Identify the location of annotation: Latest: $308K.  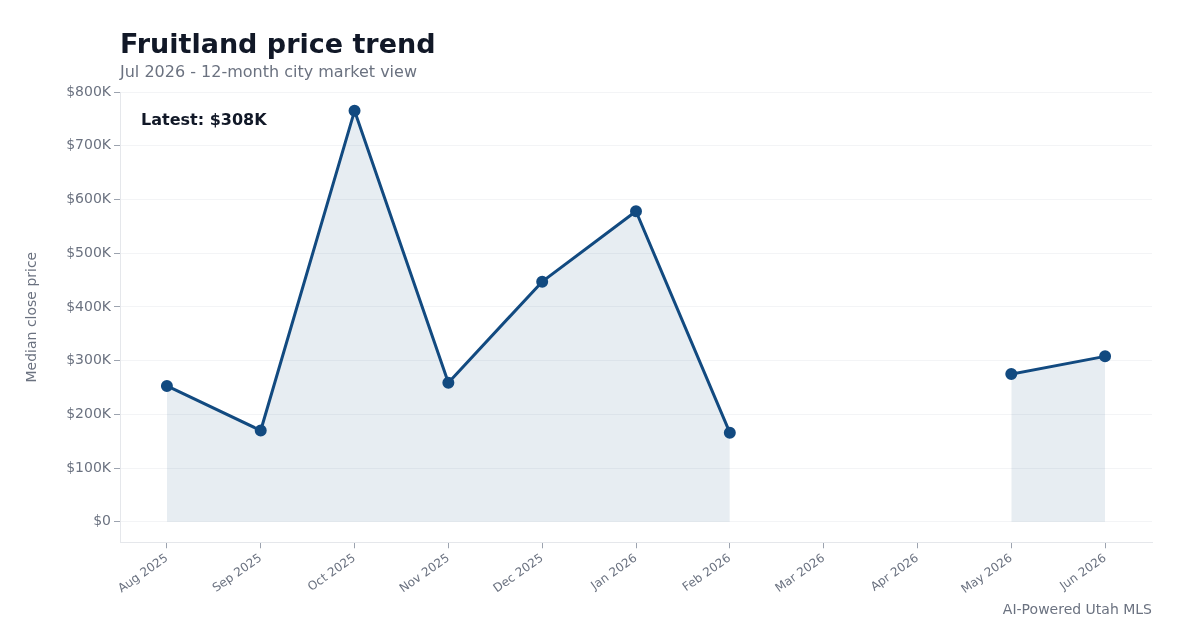
(204, 120).